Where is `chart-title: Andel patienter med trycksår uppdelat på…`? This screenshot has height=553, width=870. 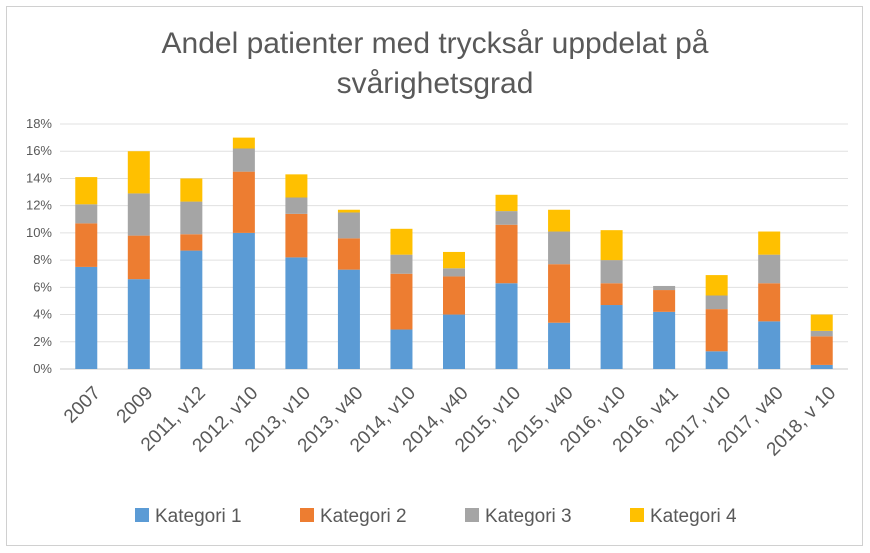 chart-title: Andel patienter med trycksår uppdelat på… is located at coordinates (435, 64).